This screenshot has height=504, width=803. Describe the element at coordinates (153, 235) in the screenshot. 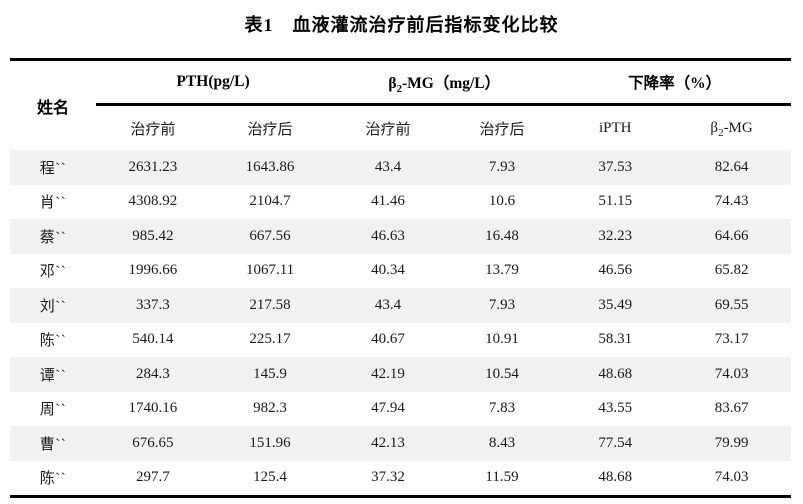

I see `cell-value: 985.42` at that location.